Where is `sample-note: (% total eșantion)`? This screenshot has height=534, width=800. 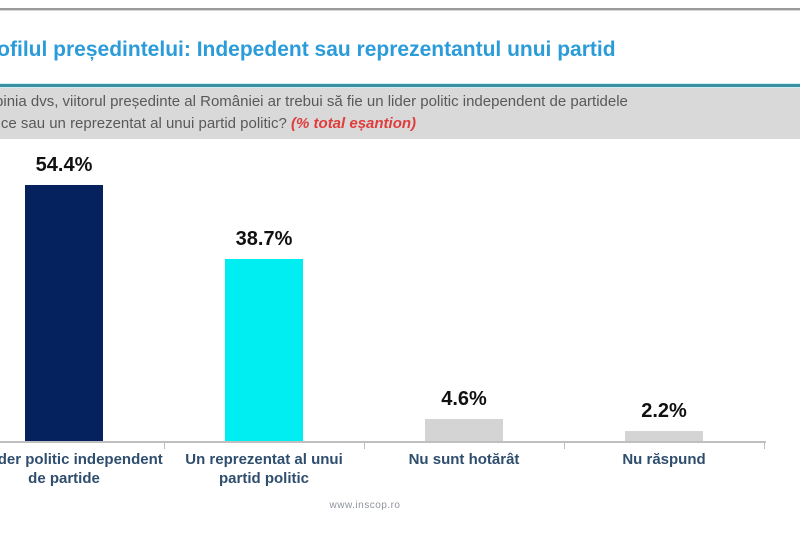 sample-note: (% total eșantion) is located at coordinates (354, 123).